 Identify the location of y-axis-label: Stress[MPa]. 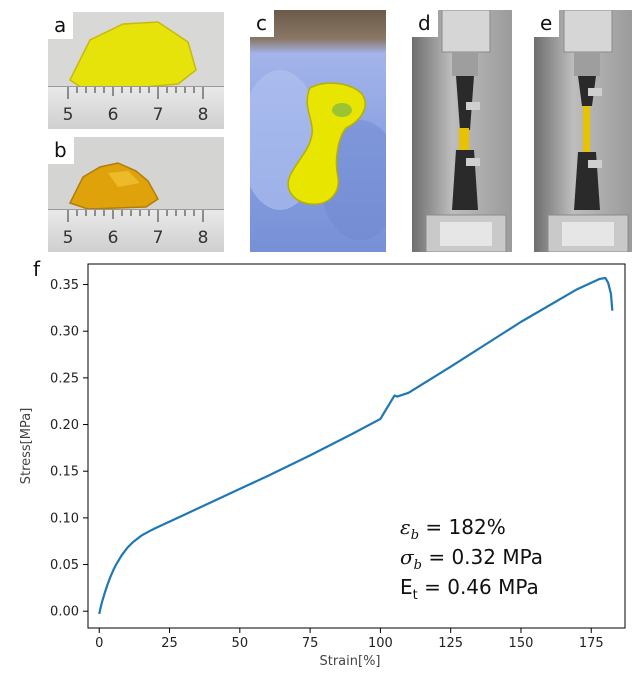
(26, 446).